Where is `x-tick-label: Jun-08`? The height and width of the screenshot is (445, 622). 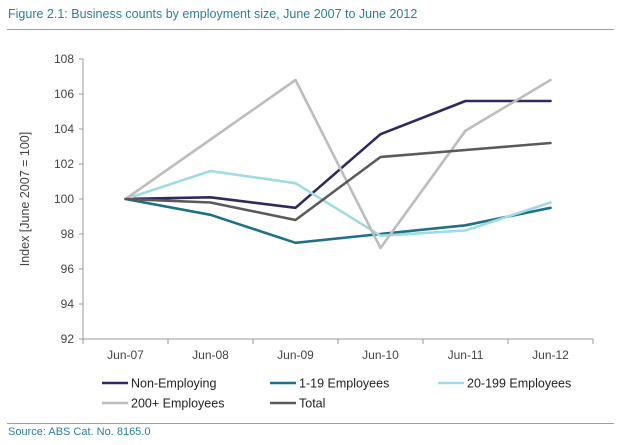
x-tick-label: Jun-08 is located at coordinates (210, 355).